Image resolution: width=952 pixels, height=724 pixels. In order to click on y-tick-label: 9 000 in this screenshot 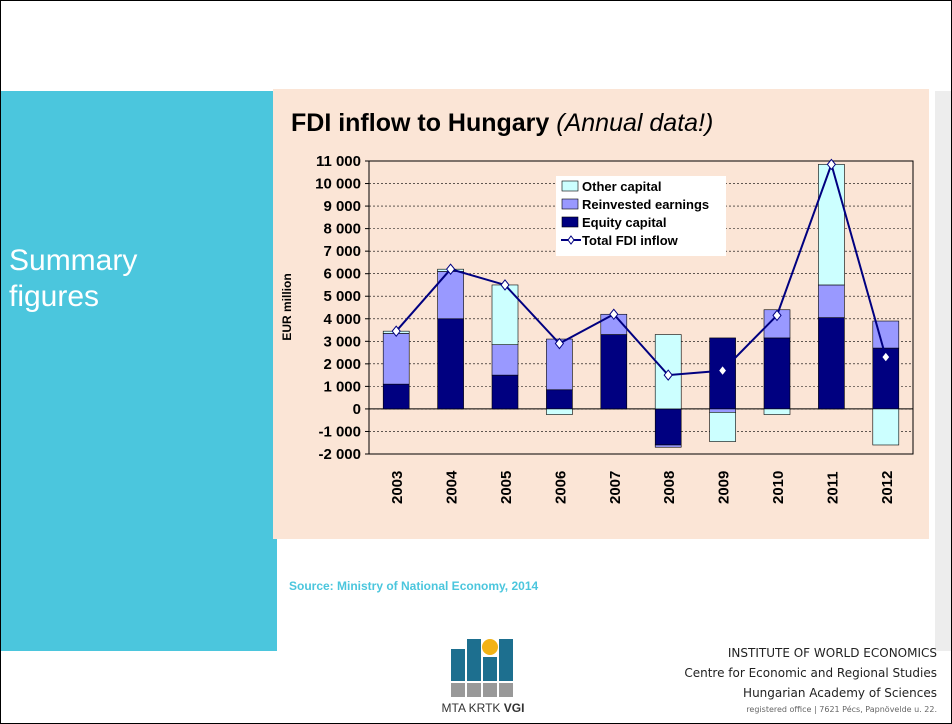, I will do `click(342, 206)`.